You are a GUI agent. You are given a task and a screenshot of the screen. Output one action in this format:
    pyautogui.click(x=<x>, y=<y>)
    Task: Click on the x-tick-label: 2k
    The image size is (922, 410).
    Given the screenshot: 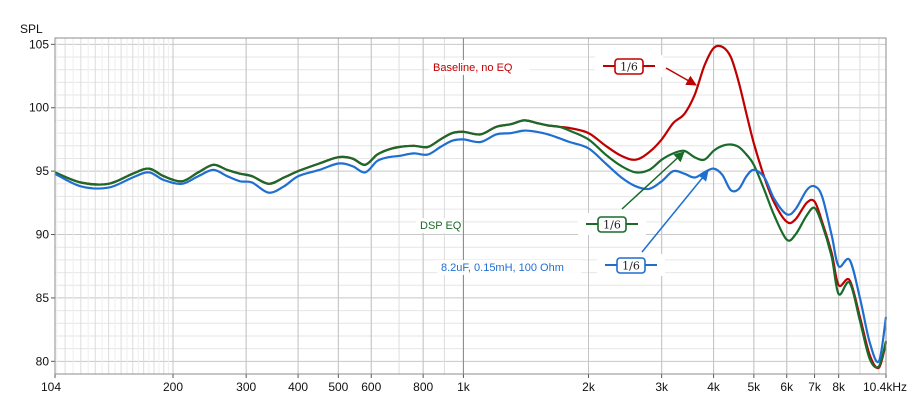 What is the action you would take?
    pyautogui.click(x=589, y=387)
    